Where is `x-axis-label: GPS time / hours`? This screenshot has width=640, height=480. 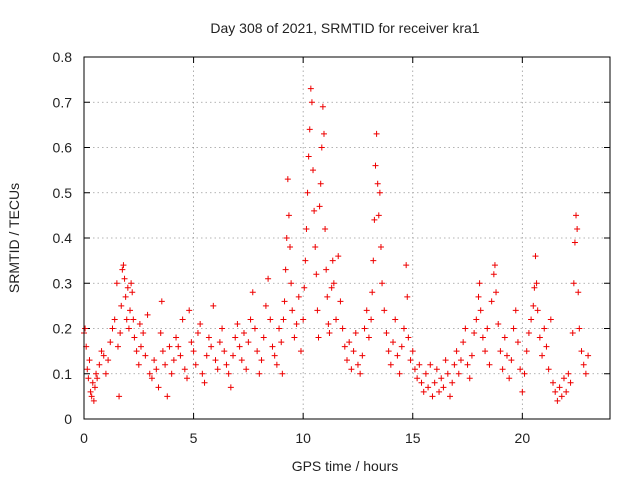 x-axis-label: GPS time / hours is located at coordinates (345, 466).